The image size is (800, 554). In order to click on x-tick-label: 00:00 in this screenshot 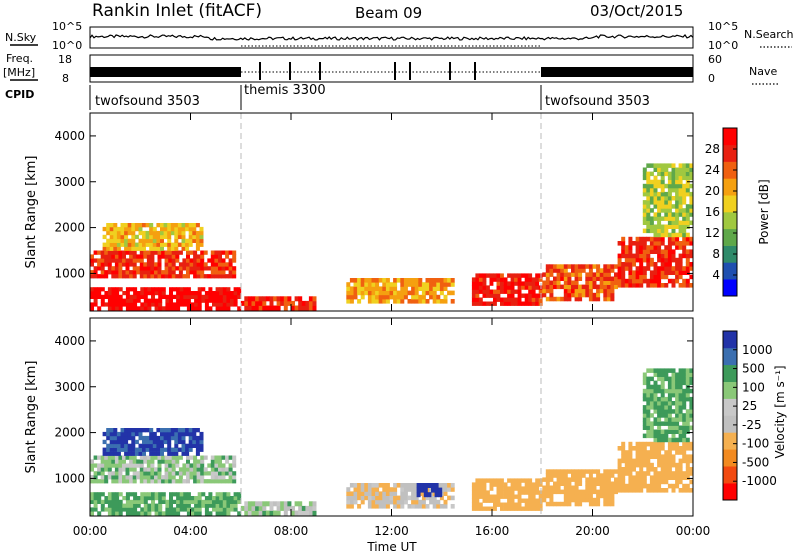, I will do `click(90, 531)`.